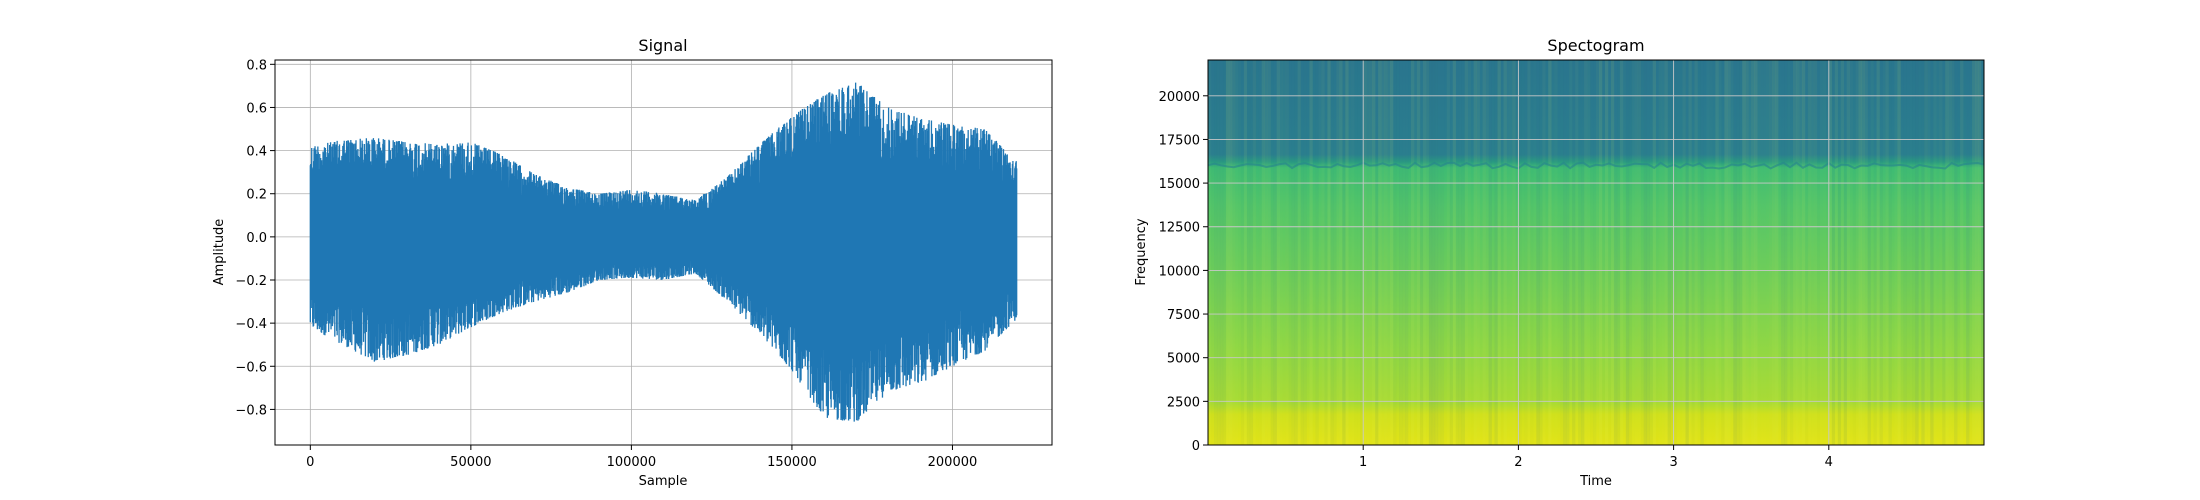 This screenshot has width=2200, height=500. I want to click on spectrogram-y-tick-label: 15000, so click(1179, 184).